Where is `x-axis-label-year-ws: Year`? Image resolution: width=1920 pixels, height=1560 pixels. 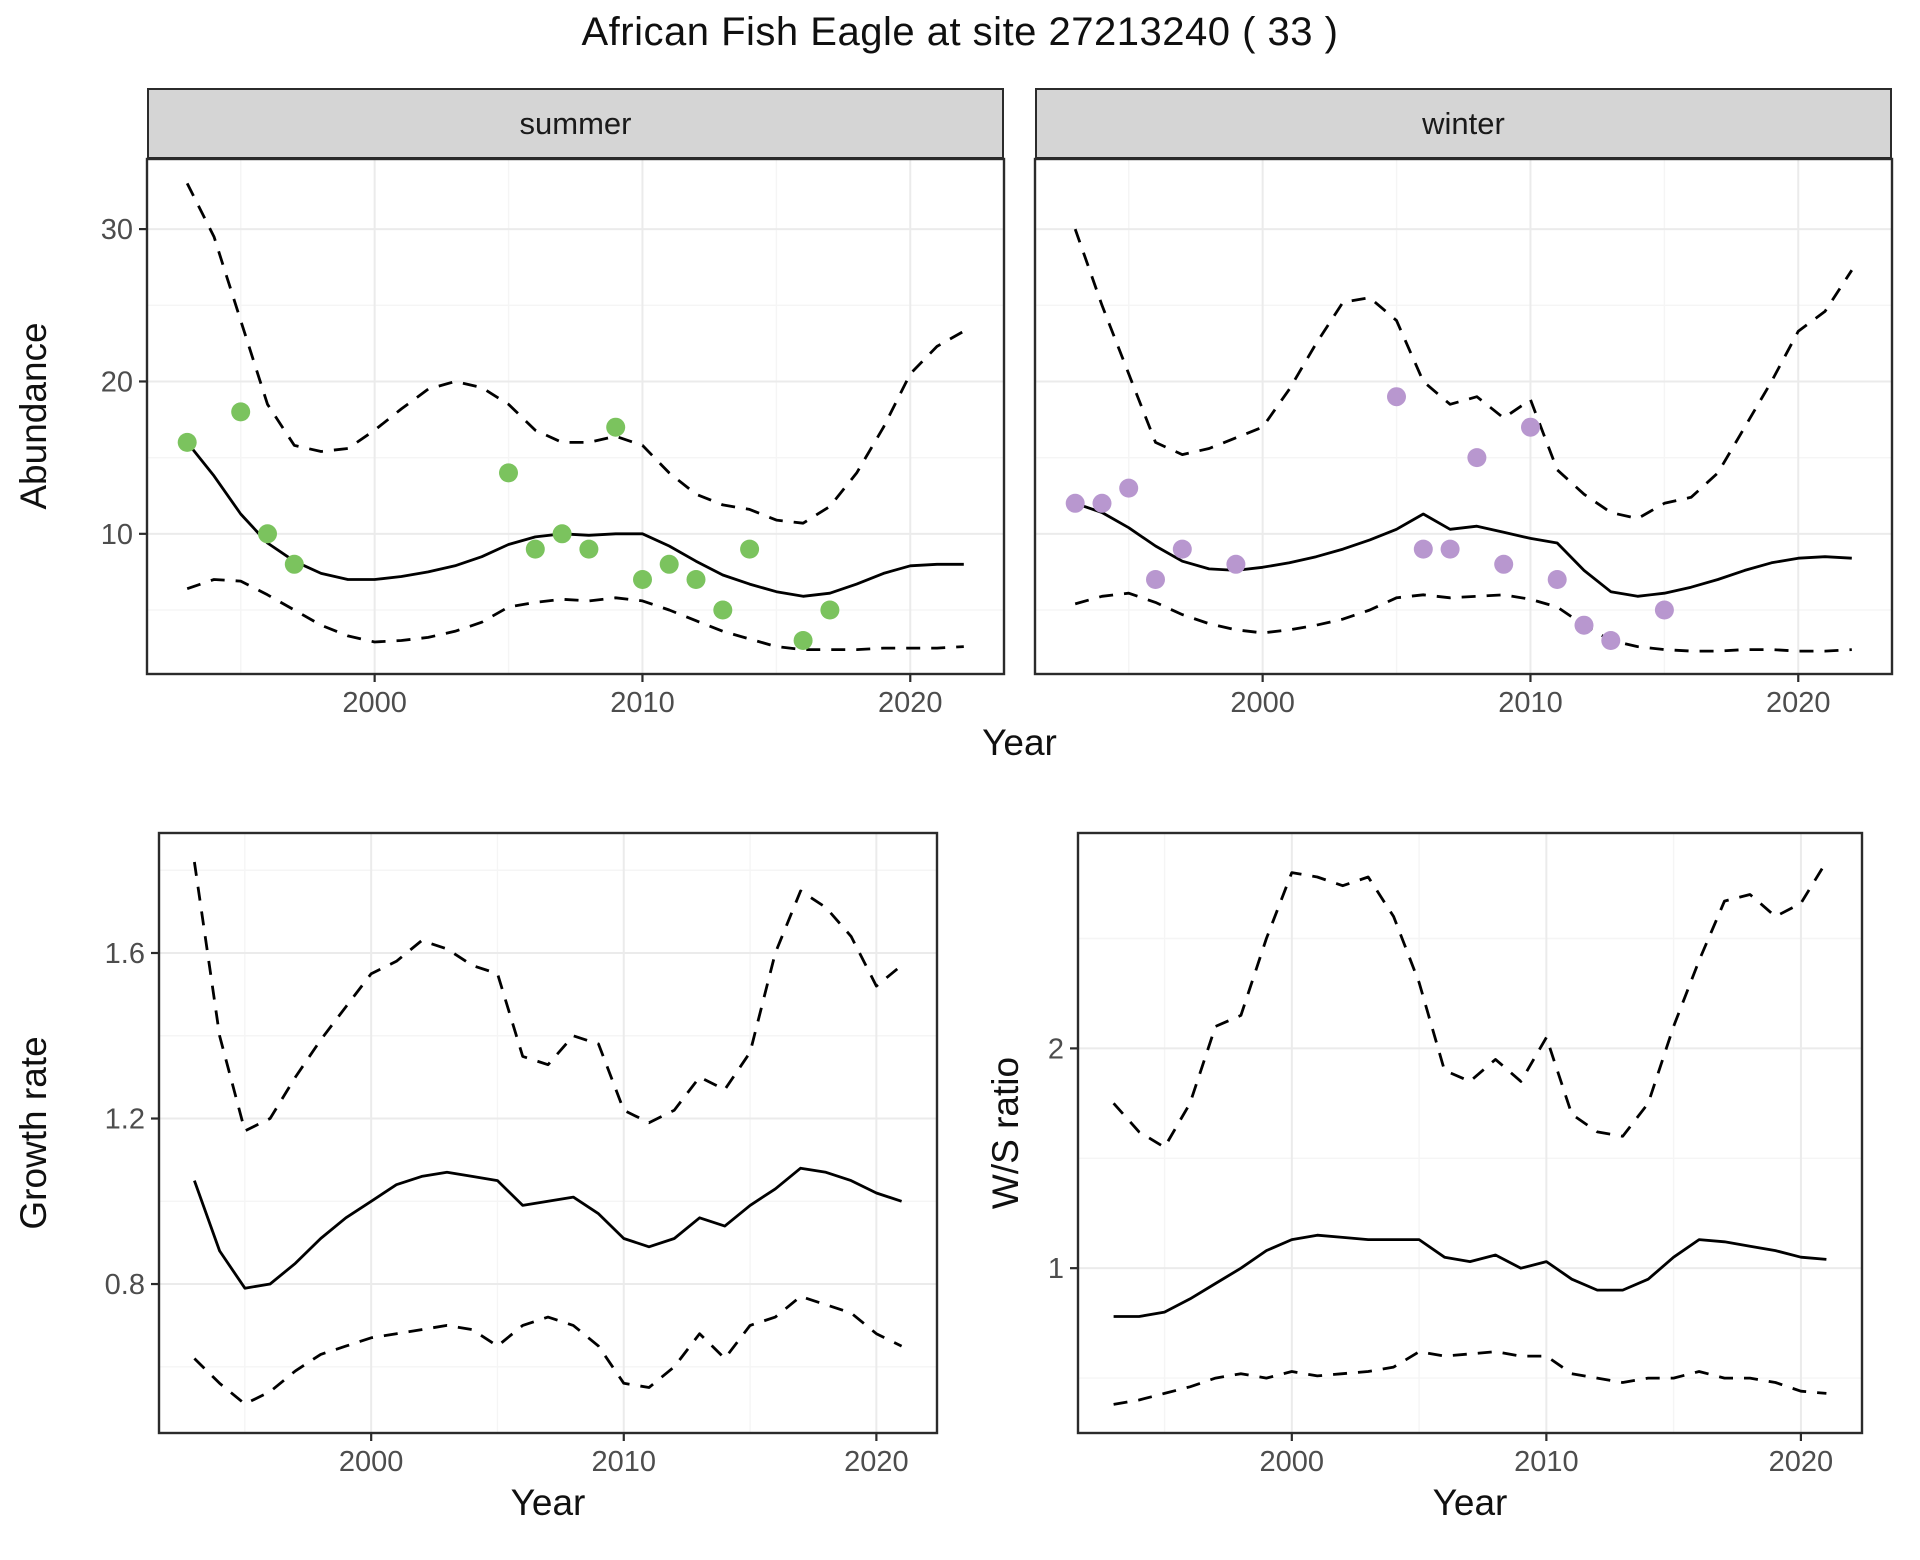 x-axis-label-year-ws: Year is located at coordinates (1470, 1502).